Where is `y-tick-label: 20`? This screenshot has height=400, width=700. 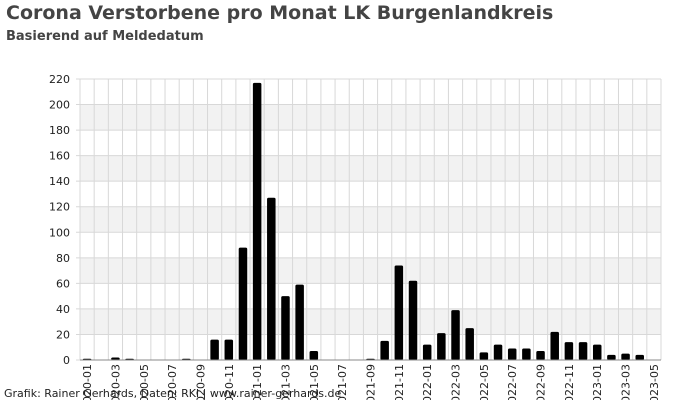 y-tick-label: 20 is located at coordinates (63, 334).